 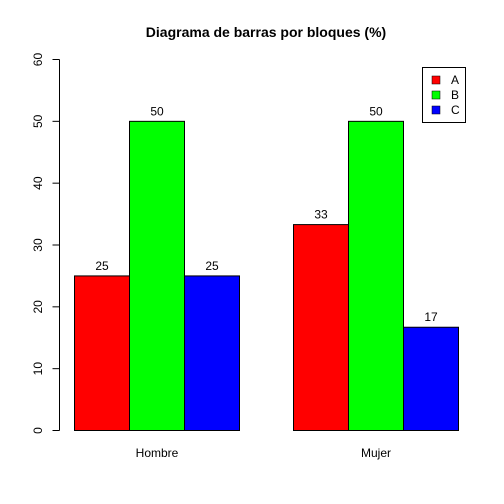 I want to click on legend-label-A: A, so click(x=455, y=80).